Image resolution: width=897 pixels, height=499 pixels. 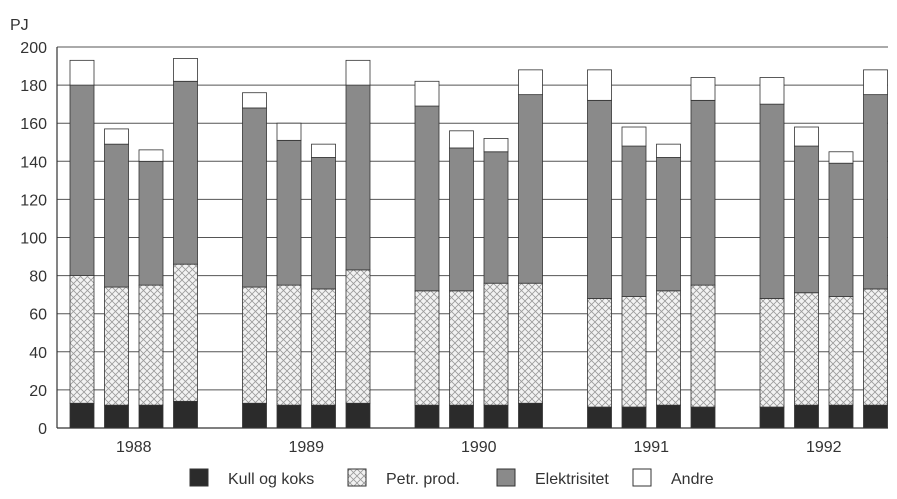 What do you see at coordinates (33, 239) in the screenshot?
I see `y-tick-label: 100` at bounding box center [33, 239].